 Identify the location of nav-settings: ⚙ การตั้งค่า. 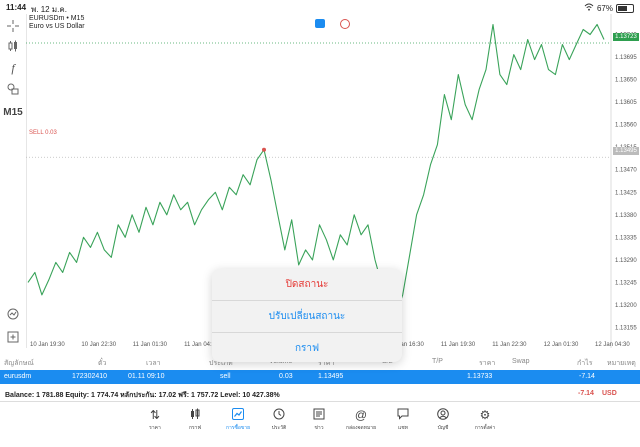
(485, 420).